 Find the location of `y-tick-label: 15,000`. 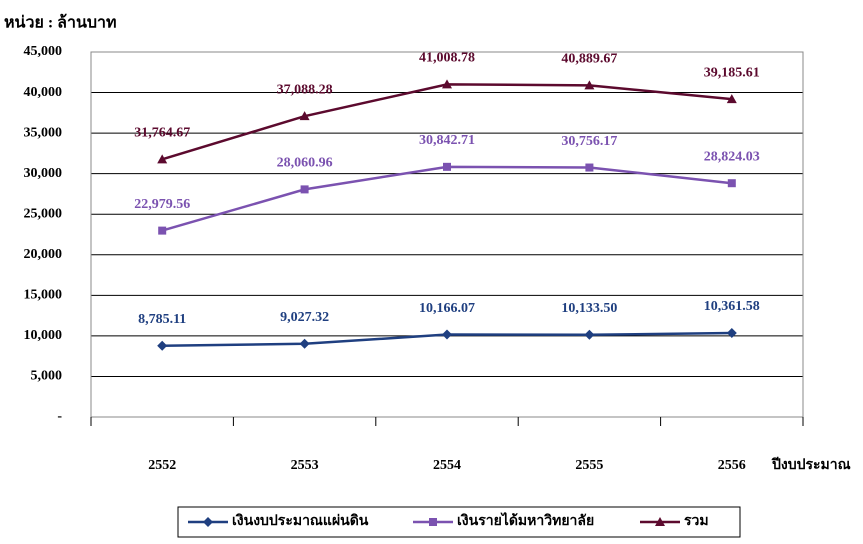

y-tick-label: 15,000 is located at coordinates (43, 295).